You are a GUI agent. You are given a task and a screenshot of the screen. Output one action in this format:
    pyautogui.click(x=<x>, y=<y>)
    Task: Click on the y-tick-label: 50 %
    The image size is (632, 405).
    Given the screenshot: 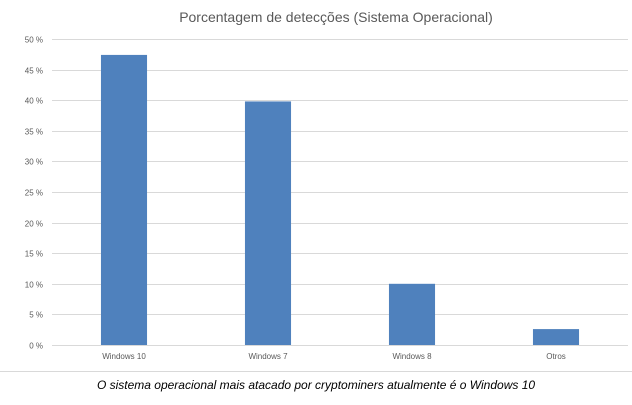 What is the action you would take?
    pyautogui.click(x=34, y=40)
    